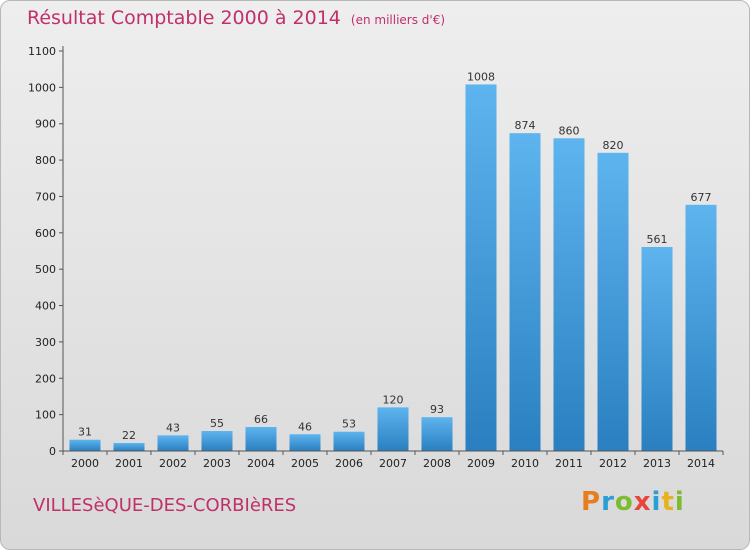 The height and width of the screenshot is (550, 750). I want to click on data-label-2013: 561, so click(657, 239).